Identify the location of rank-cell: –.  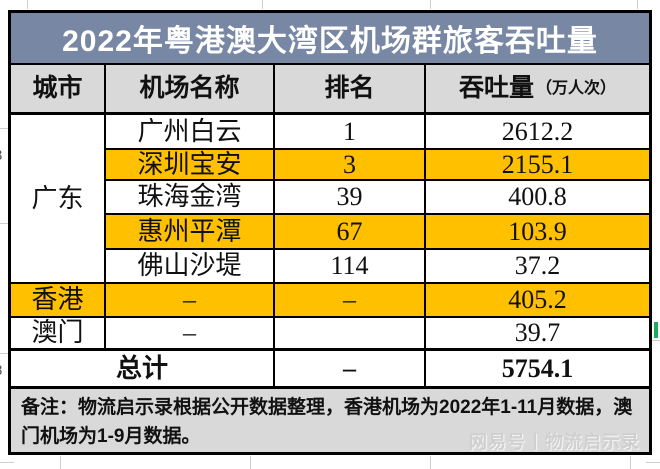
(350, 301).